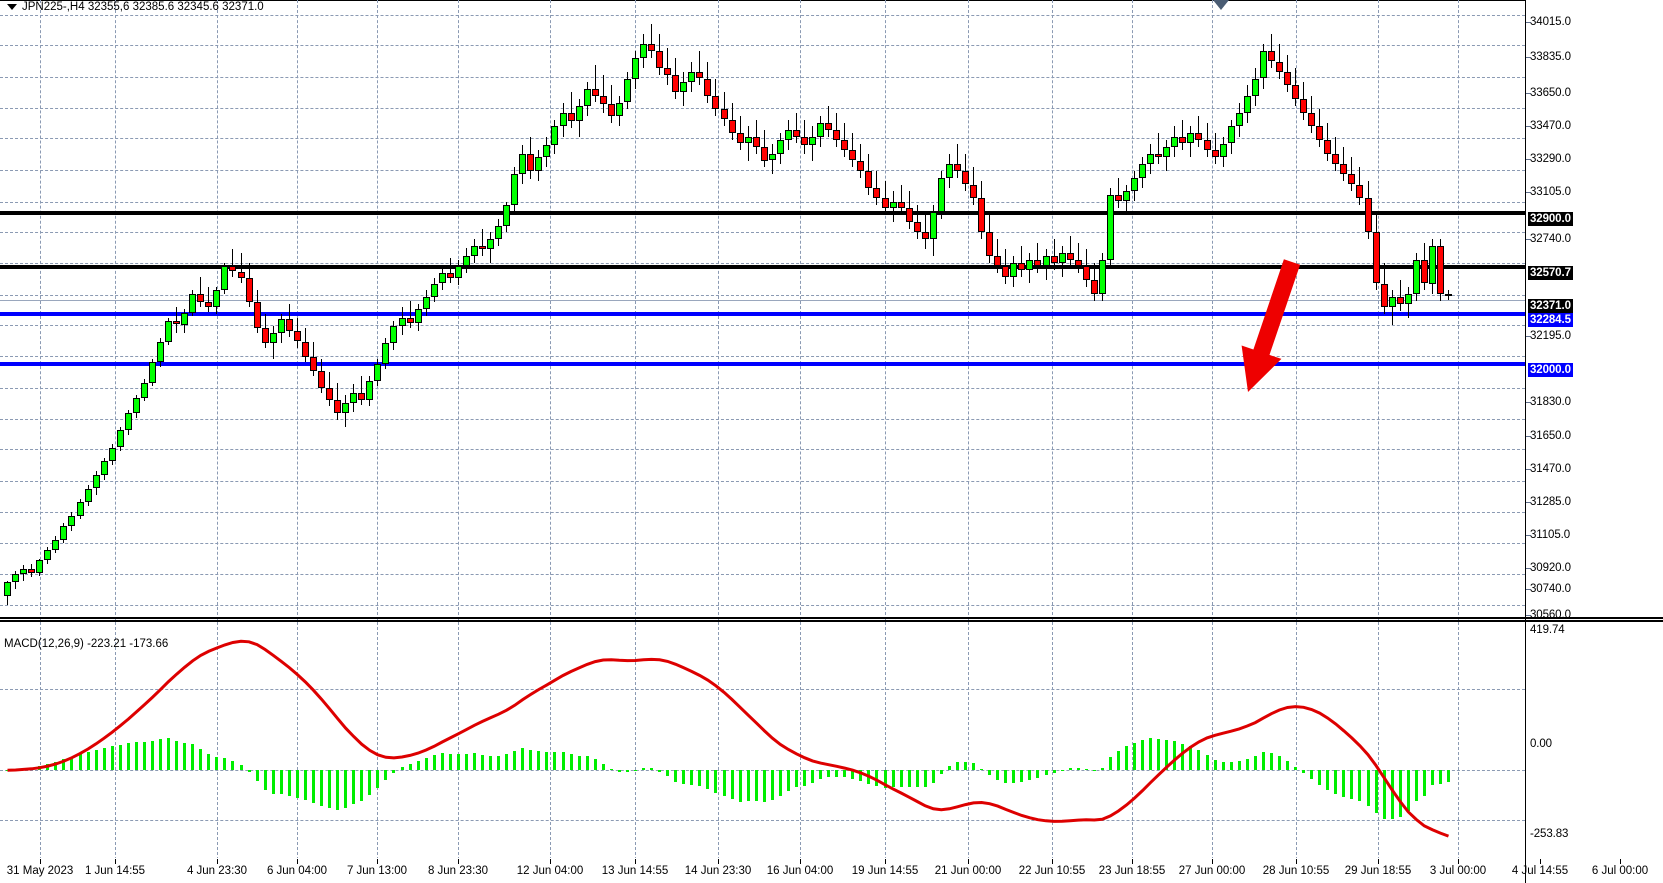  What do you see at coordinates (1280, 330) in the screenshot?
I see `down-arrow-annotation` at bounding box center [1280, 330].